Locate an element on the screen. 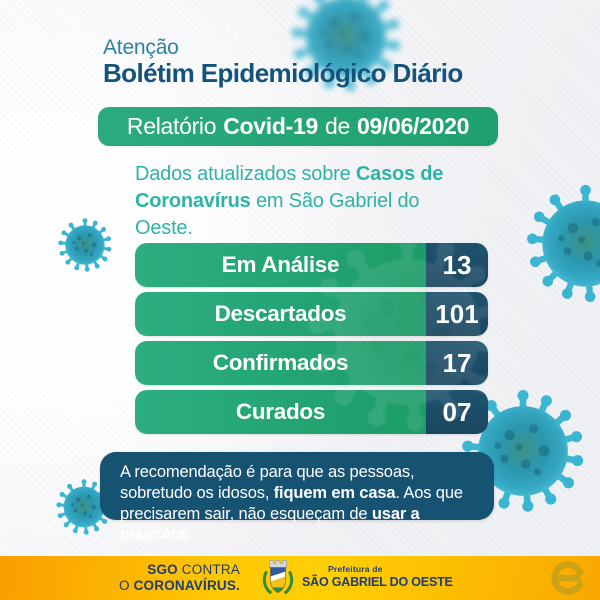  campaign-slogan: SGO CONTRA O CORONAVÍRUS. is located at coordinates (140, 578).